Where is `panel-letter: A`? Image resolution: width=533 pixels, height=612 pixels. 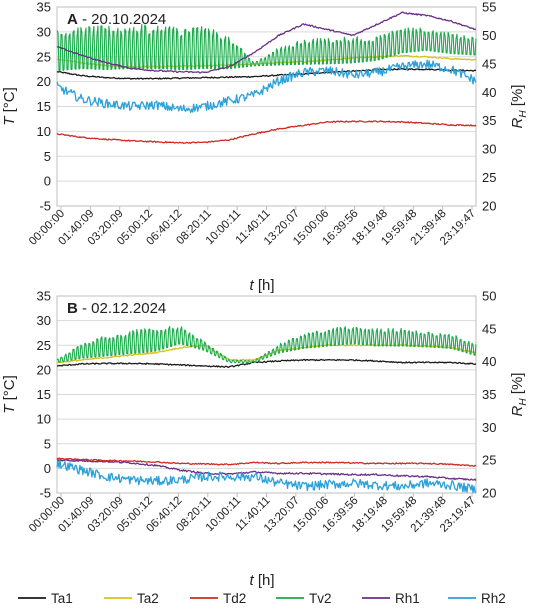 panel-letter: A is located at coordinates (72, 19).